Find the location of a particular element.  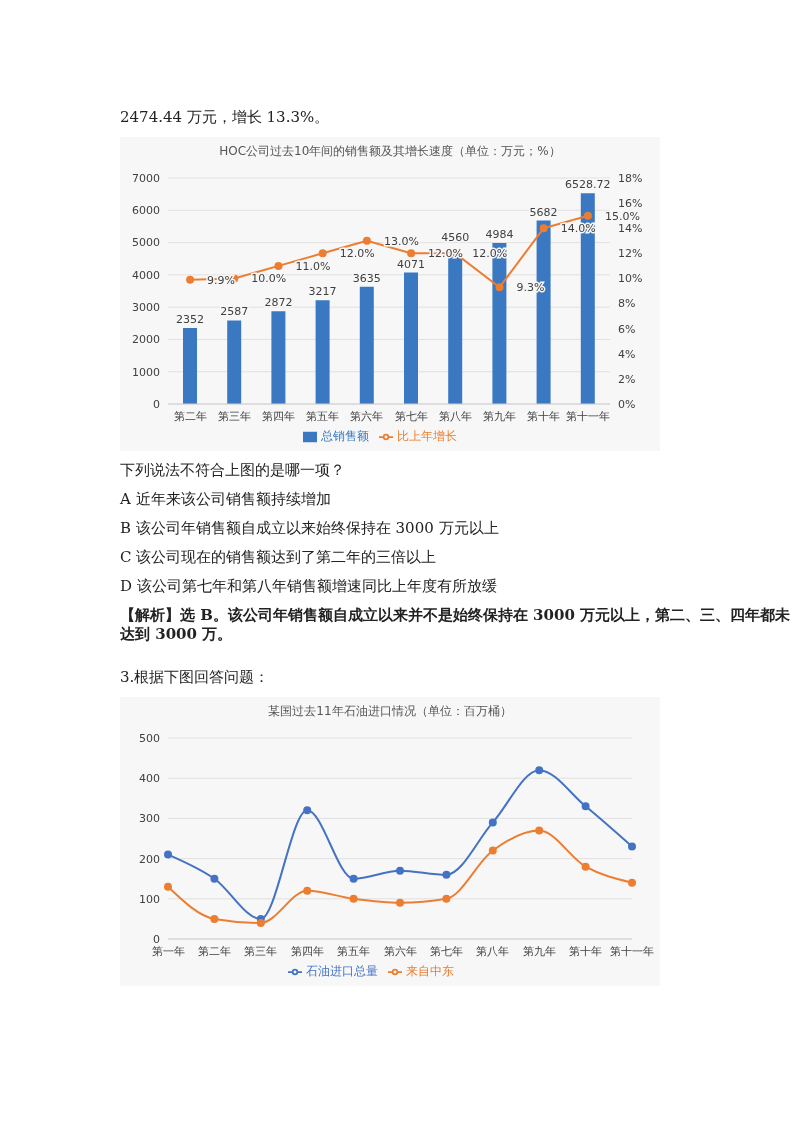

y-tick-label: 6000 is located at coordinates (146, 211).